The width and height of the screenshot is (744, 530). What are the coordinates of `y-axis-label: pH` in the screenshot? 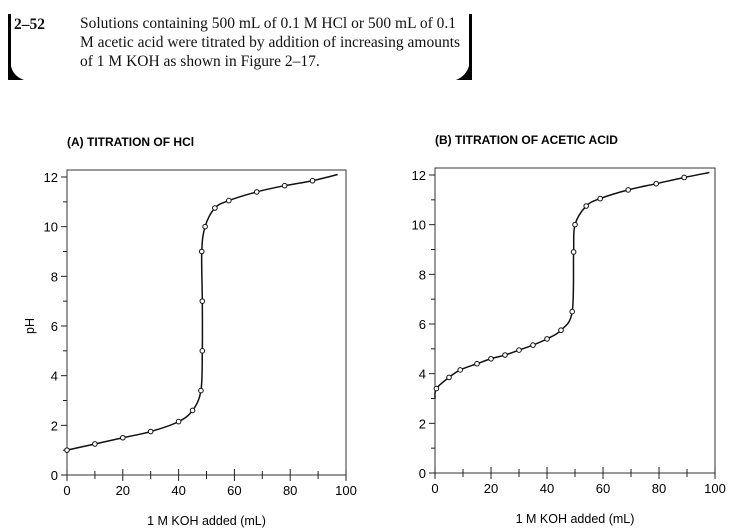 It's located at (30, 326).